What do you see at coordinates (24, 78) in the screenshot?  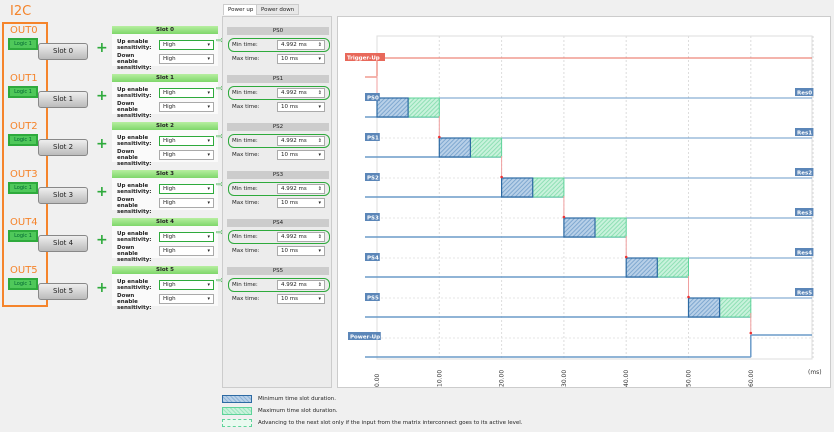 I see `output-label: OUT1` at bounding box center [24, 78].